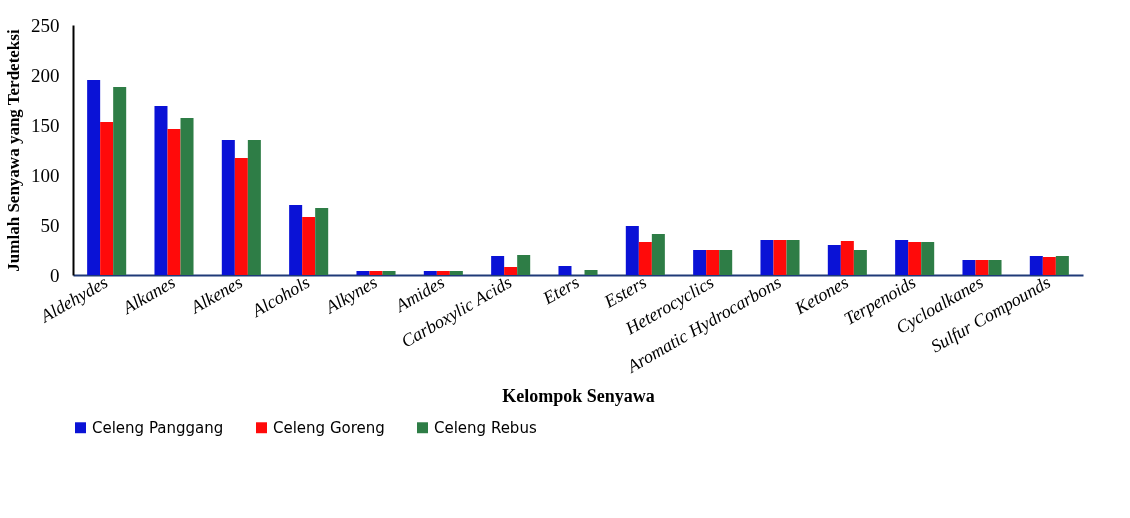  Describe the element at coordinates (560, 290) in the screenshot. I see `x-tick-label: Eters` at that location.